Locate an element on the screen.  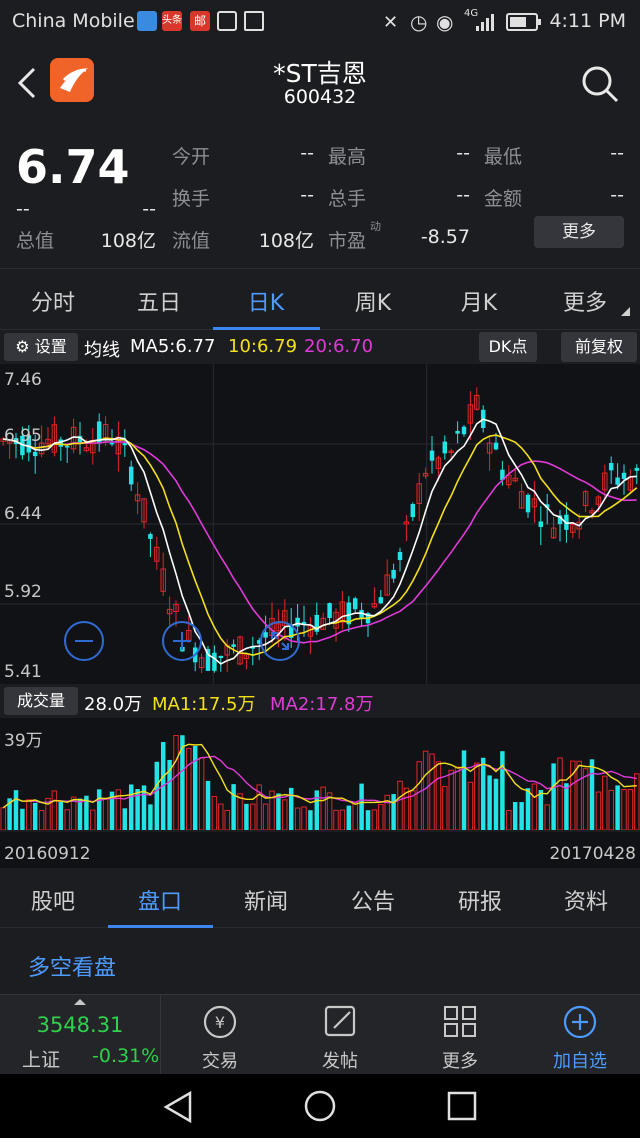
quote-value-pe: -8.57 is located at coordinates (445, 237).